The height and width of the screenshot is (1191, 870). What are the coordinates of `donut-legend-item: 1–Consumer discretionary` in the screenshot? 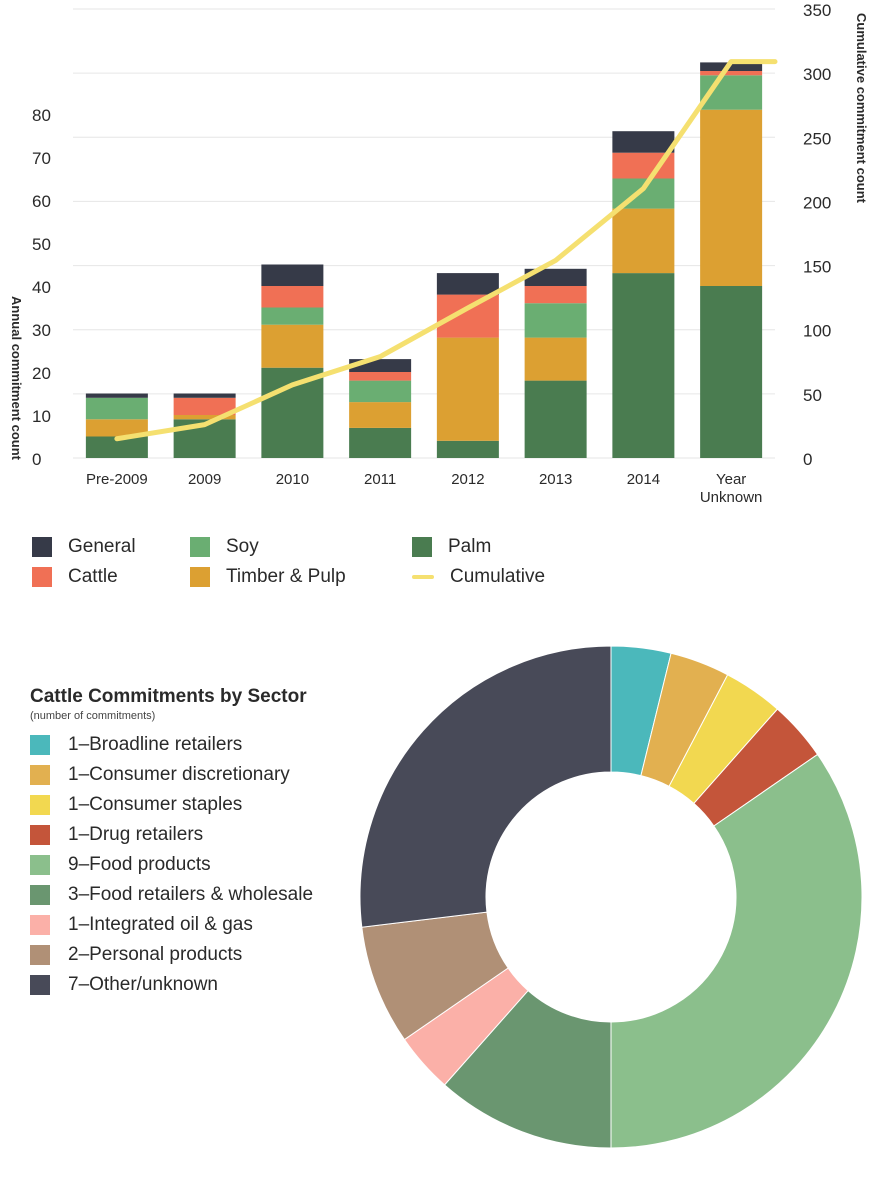 It's located at (195, 775).